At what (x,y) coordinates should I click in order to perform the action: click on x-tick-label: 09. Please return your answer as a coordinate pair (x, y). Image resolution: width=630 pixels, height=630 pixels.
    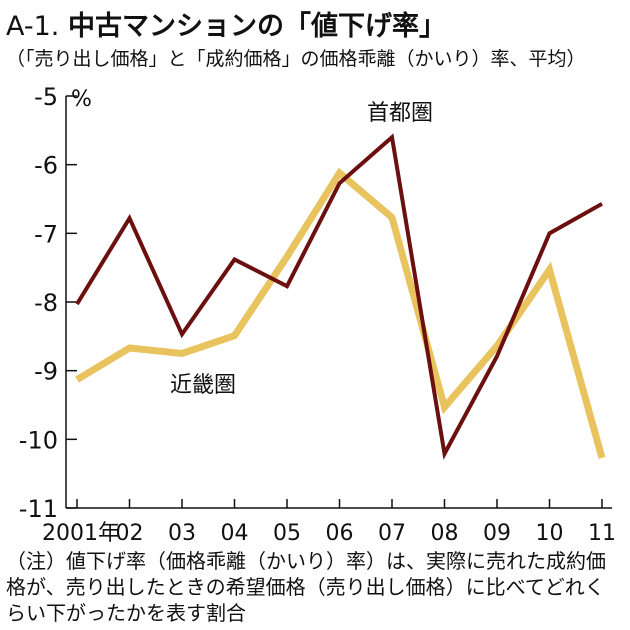
    Looking at the image, I should click on (497, 533).